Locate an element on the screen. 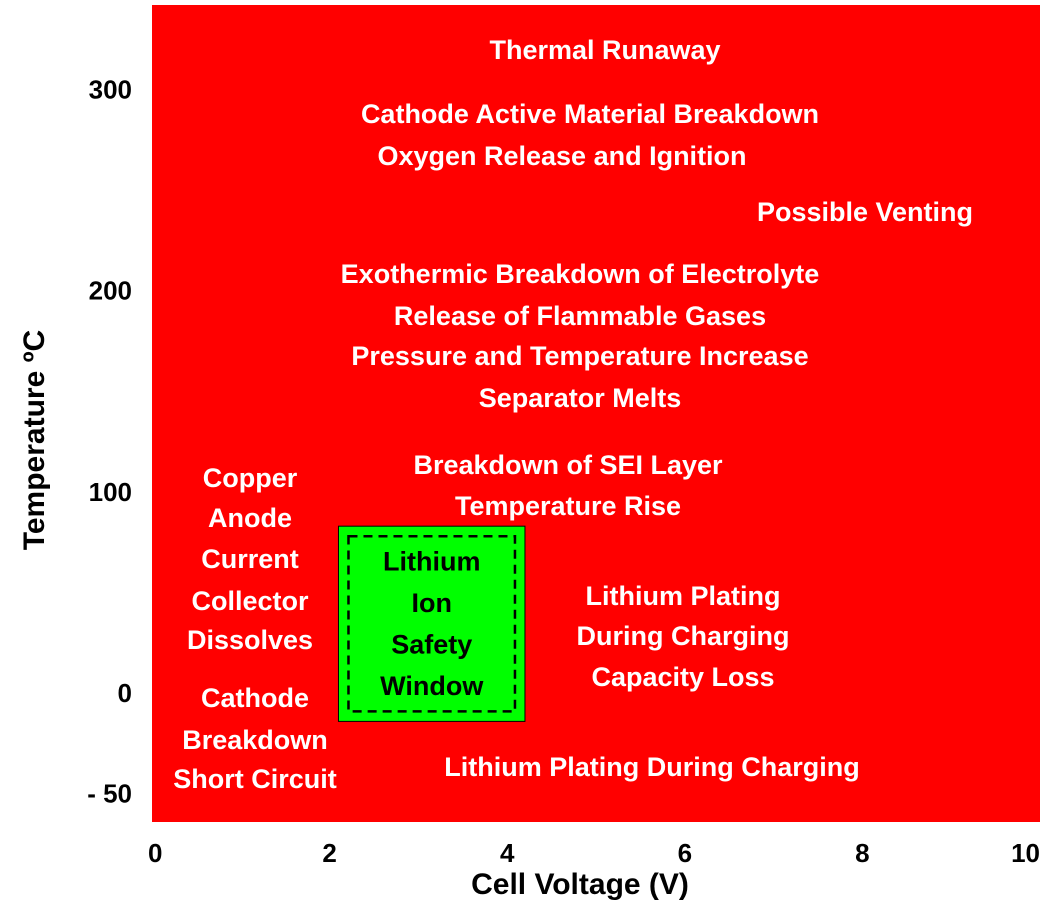 The height and width of the screenshot is (909, 1047). x-tick-label: 4 is located at coordinates (507, 853).